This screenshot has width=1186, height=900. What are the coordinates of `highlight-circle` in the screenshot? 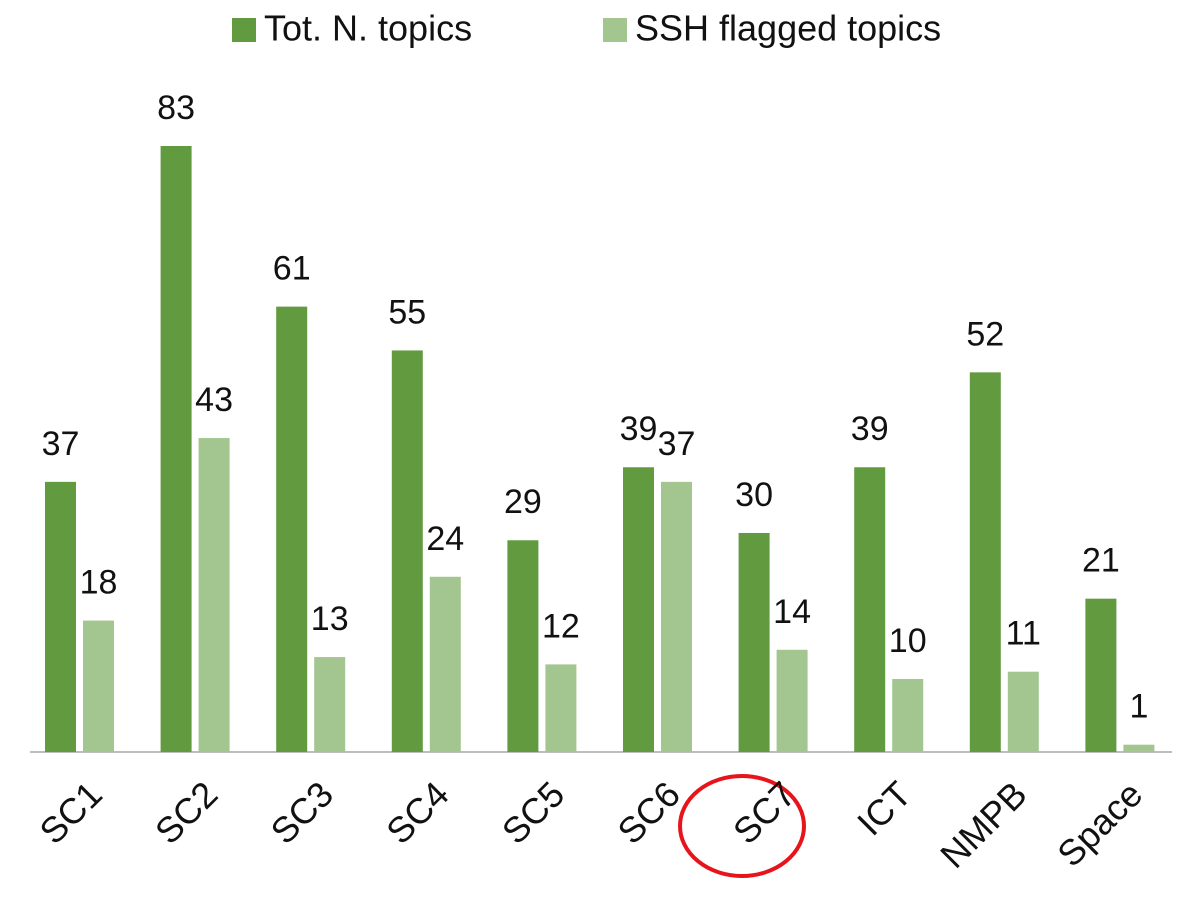 It's located at (742, 826).